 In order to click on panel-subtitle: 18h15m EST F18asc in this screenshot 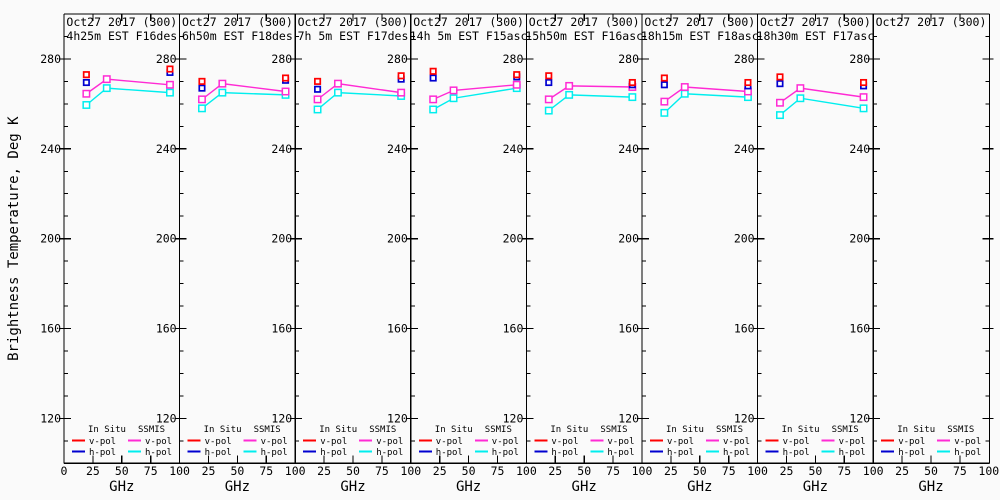, I will do `click(700, 36)`.